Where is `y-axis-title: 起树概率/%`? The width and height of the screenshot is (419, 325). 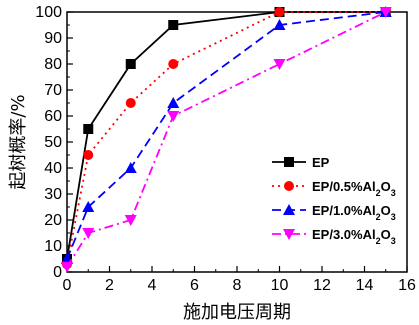
y-axis-title: 起树概率/% is located at coordinates (18, 141).